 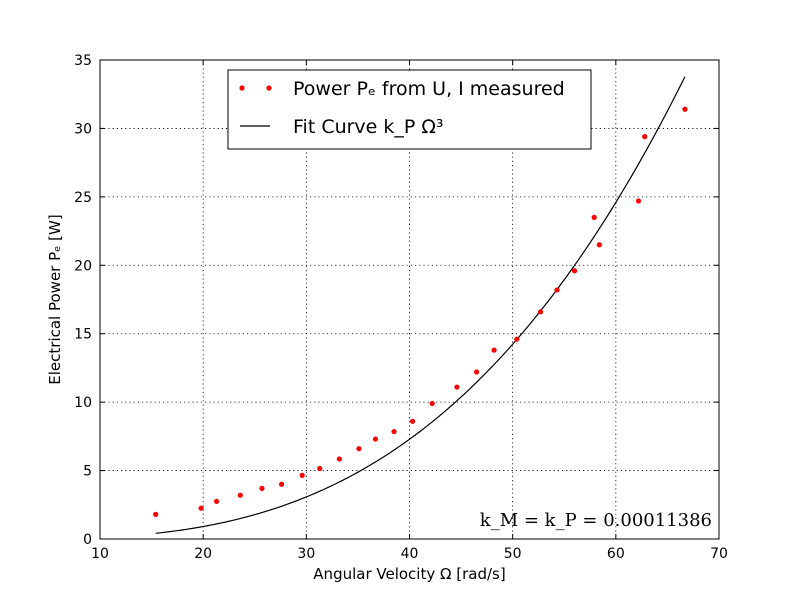 What do you see at coordinates (409, 574) in the screenshot?
I see `x-axis-label: Angular Velocity Ω [rad/s]` at bounding box center [409, 574].